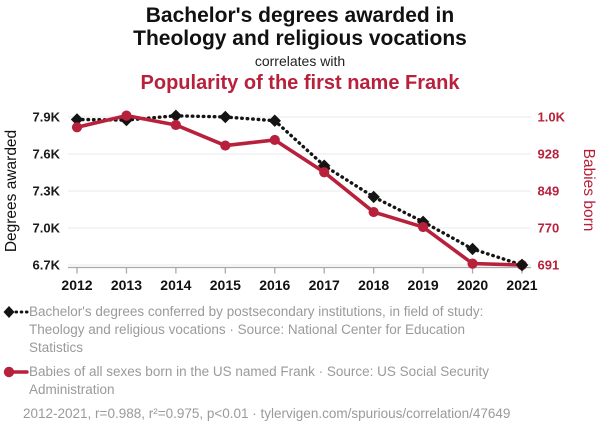 This screenshot has height=430, width=600. Describe the element at coordinates (472, 285) in the screenshot. I see `x-tick-label: 2020` at that location.